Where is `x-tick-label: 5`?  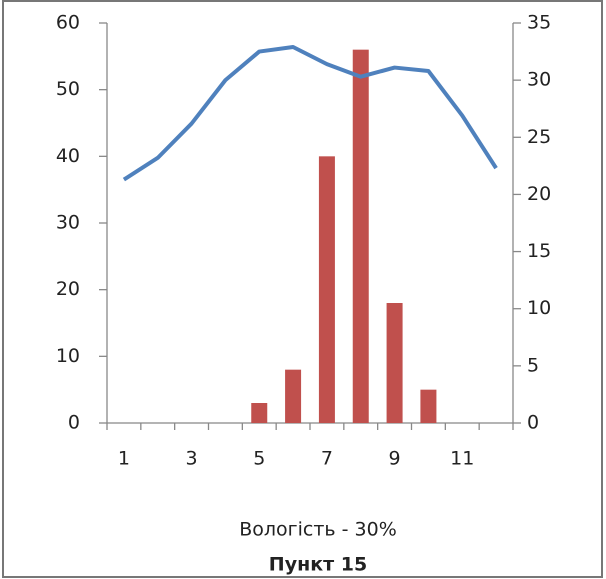 x-tick-label: 5 is located at coordinates (259, 459).